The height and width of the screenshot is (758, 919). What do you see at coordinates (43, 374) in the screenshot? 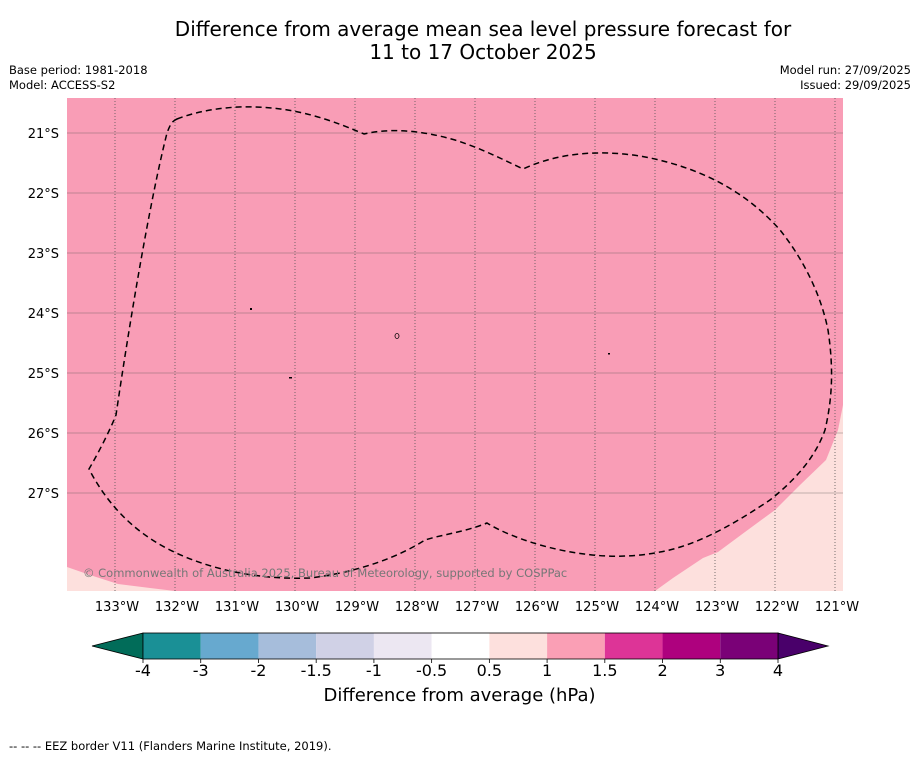
I see `latitude-label: 25°S` at bounding box center [43, 374].